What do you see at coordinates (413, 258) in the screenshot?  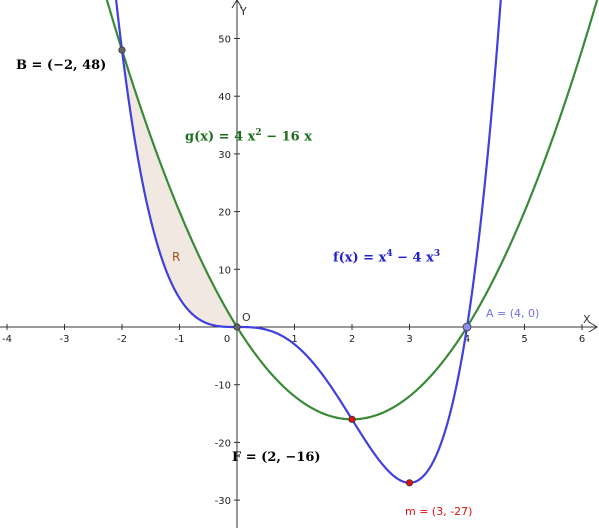 I see `f-label-mid: − 4 x` at bounding box center [413, 258].